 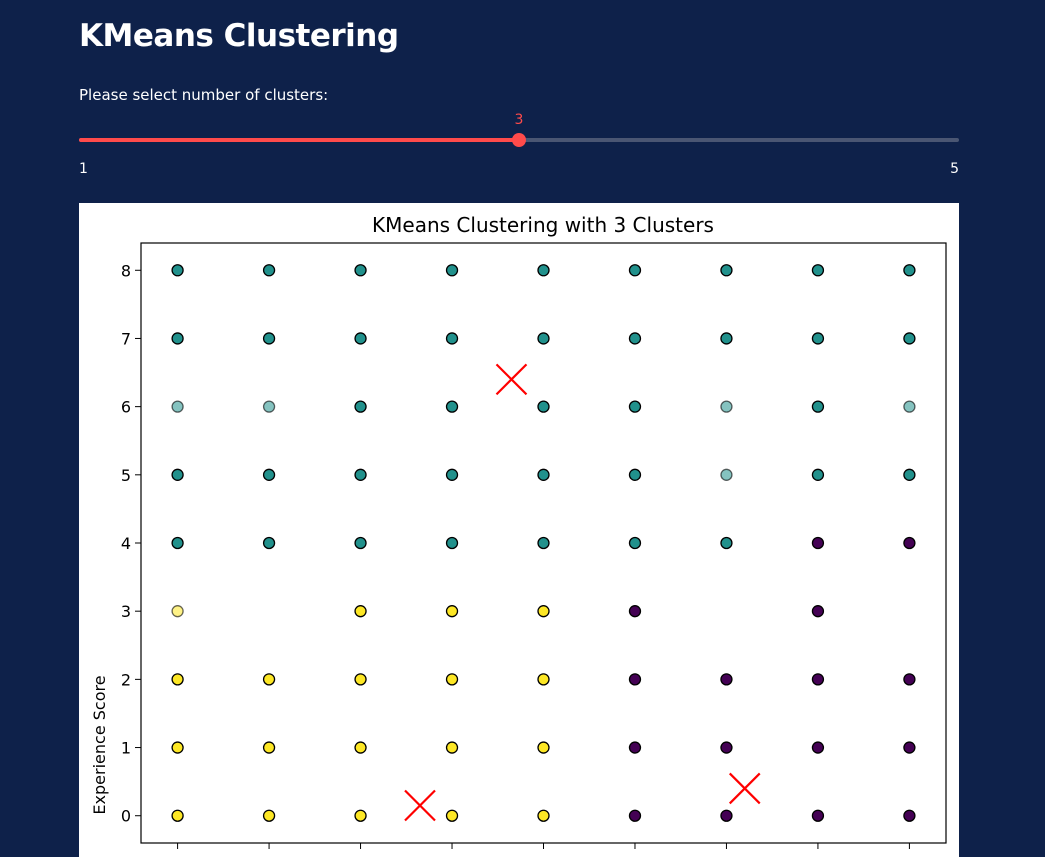 I want to click on y-tick-label: 1, so click(x=126, y=748).